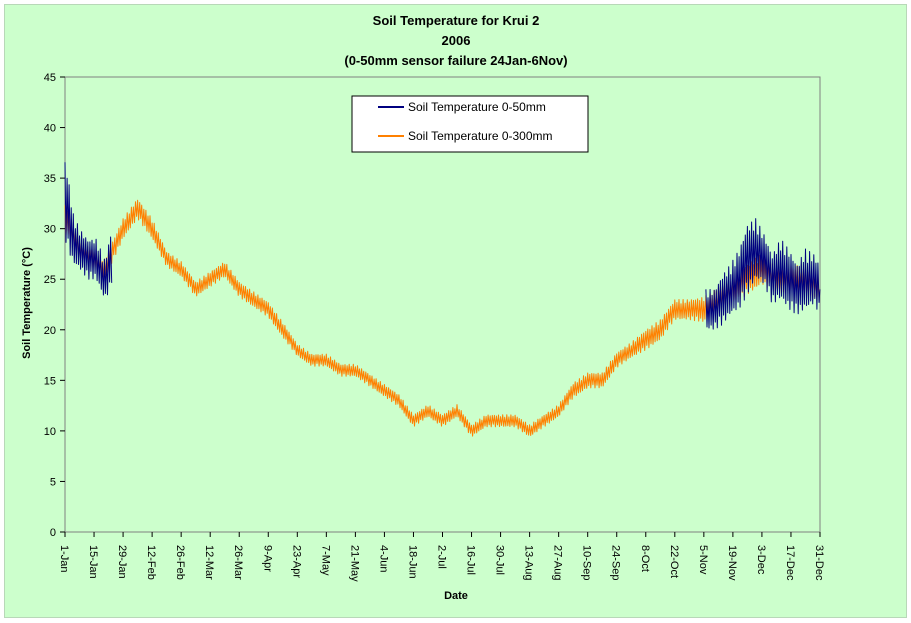  Describe the element at coordinates (616, 562) in the screenshot. I see `x-tick-label: 24-Sep` at that location.